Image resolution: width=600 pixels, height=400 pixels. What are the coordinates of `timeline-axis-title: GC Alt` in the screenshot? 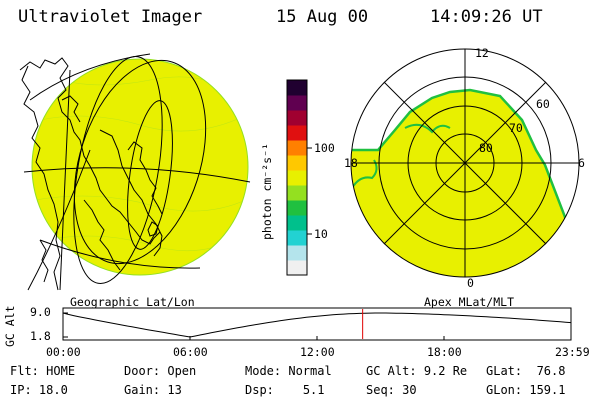 It's located at (10, 326).